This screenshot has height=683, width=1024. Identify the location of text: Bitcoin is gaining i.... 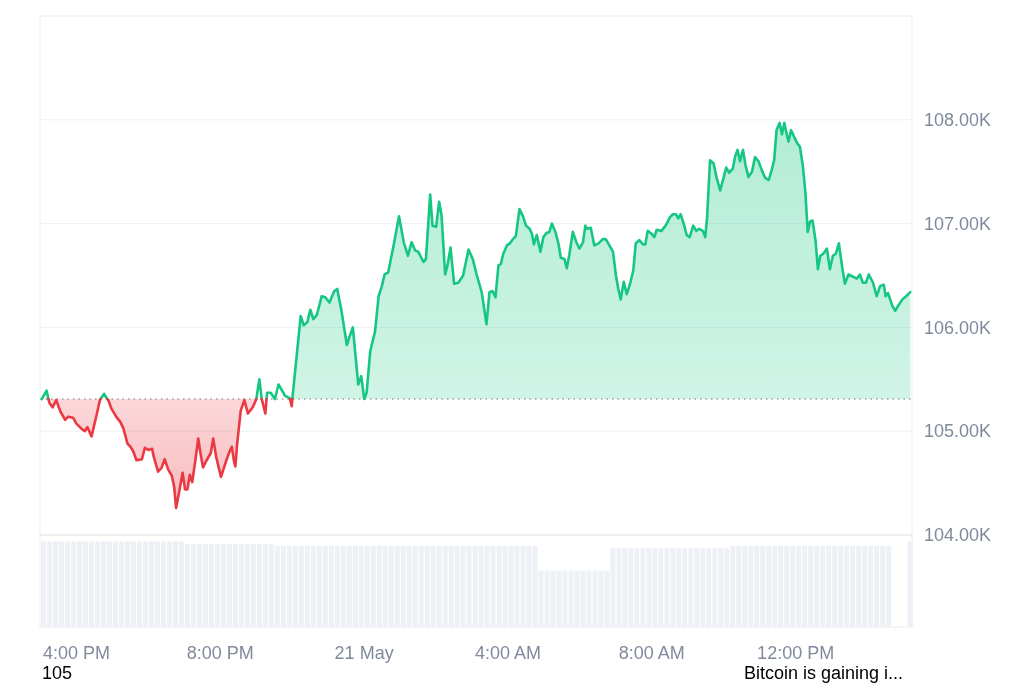
(823, 673).